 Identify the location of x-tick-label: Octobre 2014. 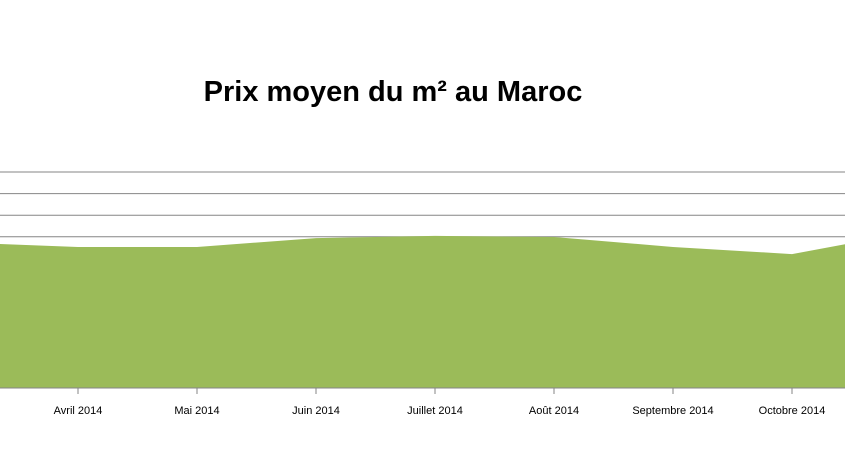
(792, 411).